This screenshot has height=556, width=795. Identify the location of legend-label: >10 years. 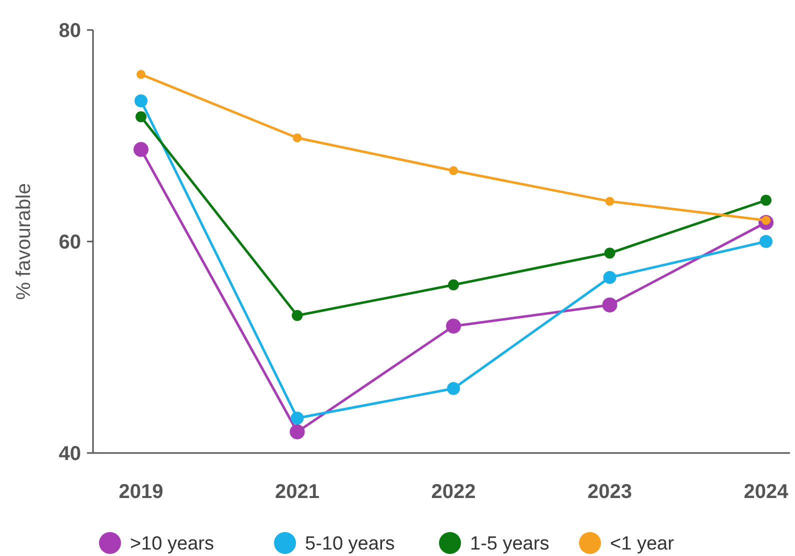
(172, 544).